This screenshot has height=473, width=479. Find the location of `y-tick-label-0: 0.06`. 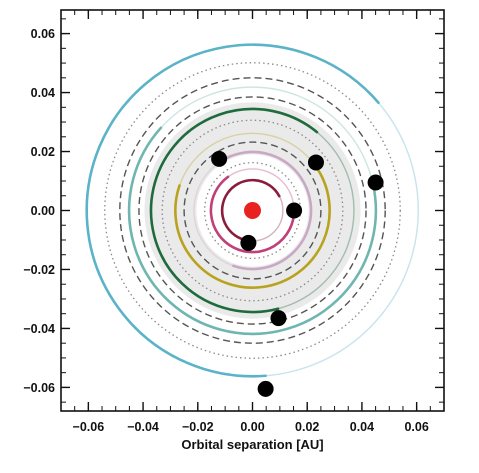

y-tick-label-0: 0.06 is located at coordinates (43, 34).